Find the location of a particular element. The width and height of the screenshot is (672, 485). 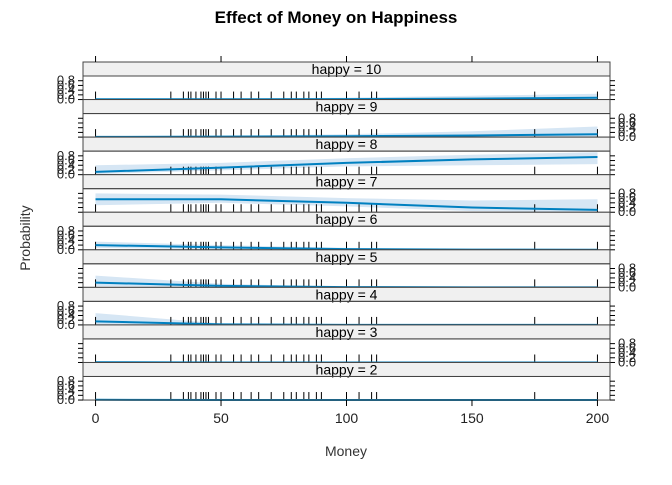

x-tick-label: 100 is located at coordinates (347, 418).